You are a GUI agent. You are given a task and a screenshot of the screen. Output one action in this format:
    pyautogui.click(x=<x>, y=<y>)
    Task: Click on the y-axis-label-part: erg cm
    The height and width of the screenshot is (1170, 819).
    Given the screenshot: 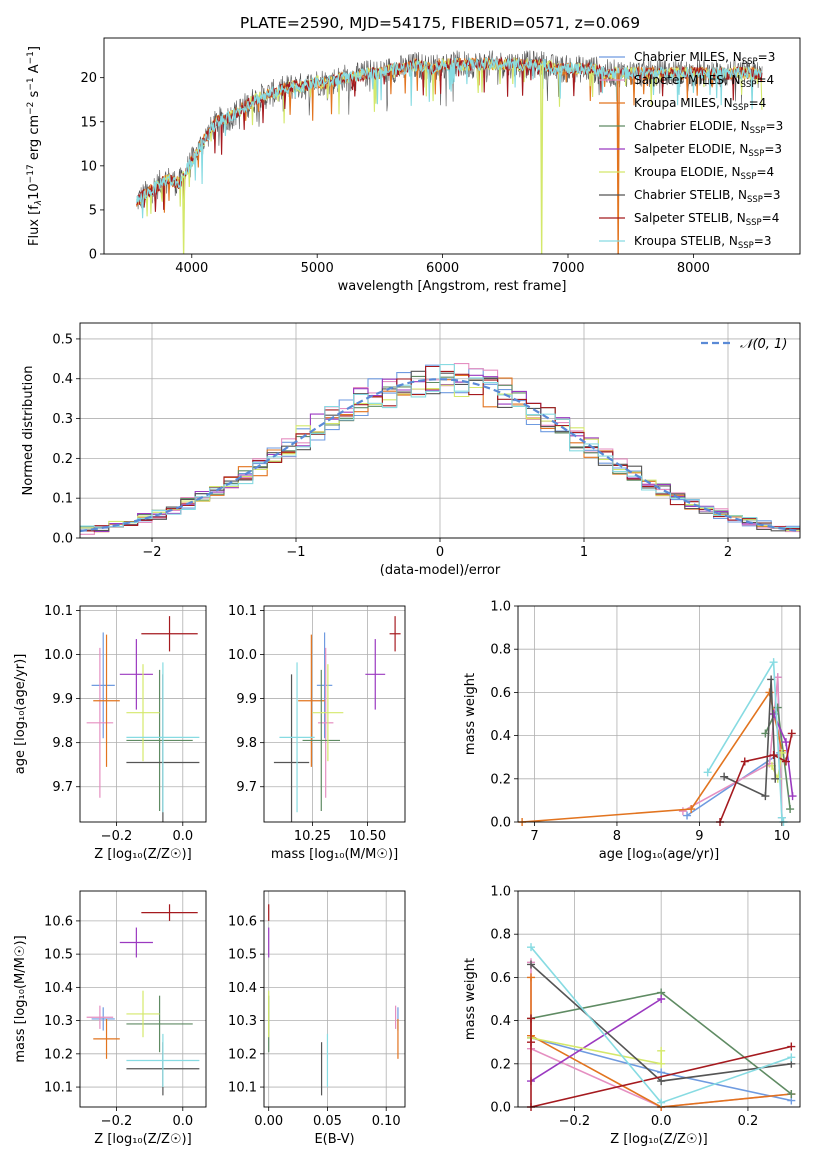 What is the action you would take?
    pyautogui.click(x=34, y=139)
    